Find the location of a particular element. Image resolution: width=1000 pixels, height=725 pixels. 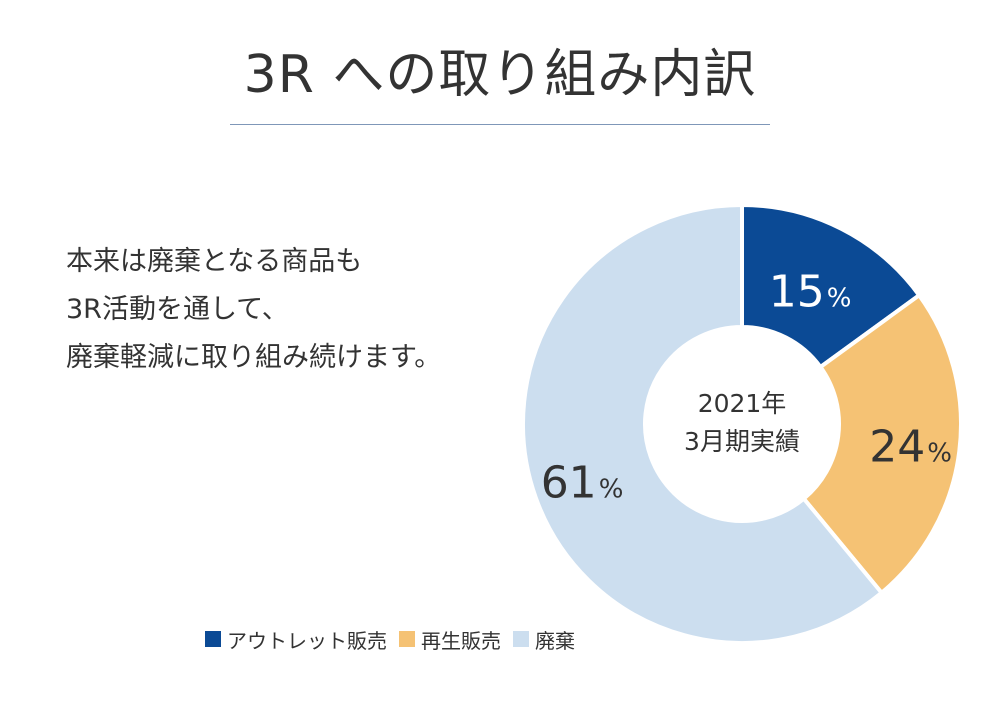

description: 本来は廃棄となる商品も 3R活動を通して、 廃棄軽減に取り組み続けます。 is located at coordinates (301, 310).